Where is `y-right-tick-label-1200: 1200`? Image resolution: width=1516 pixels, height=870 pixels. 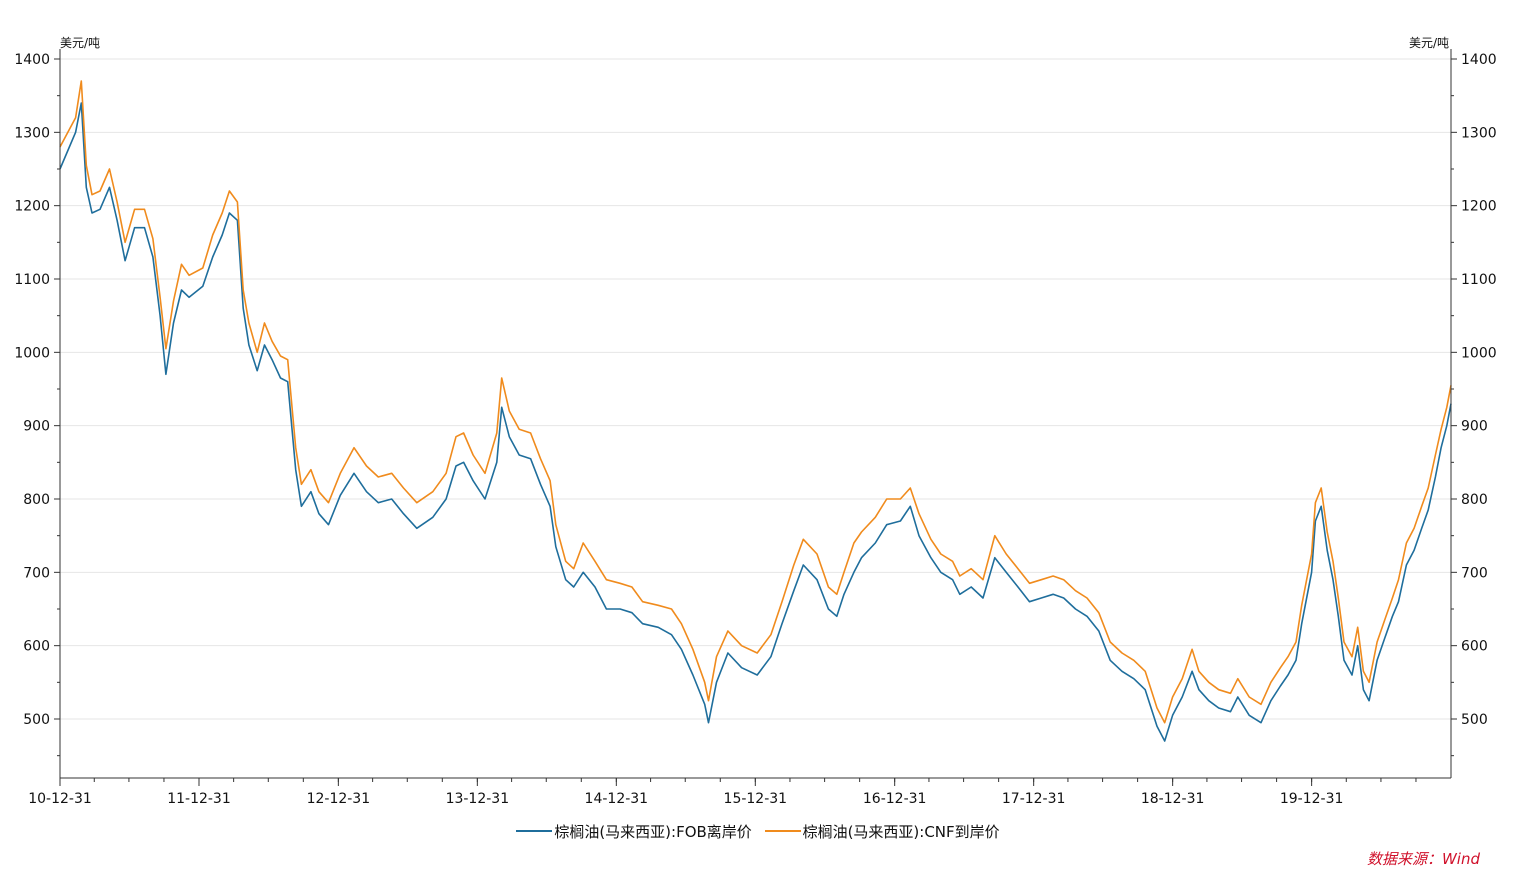
y-right-tick-label-1200: 1200 is located at coordinates (1479, 207).